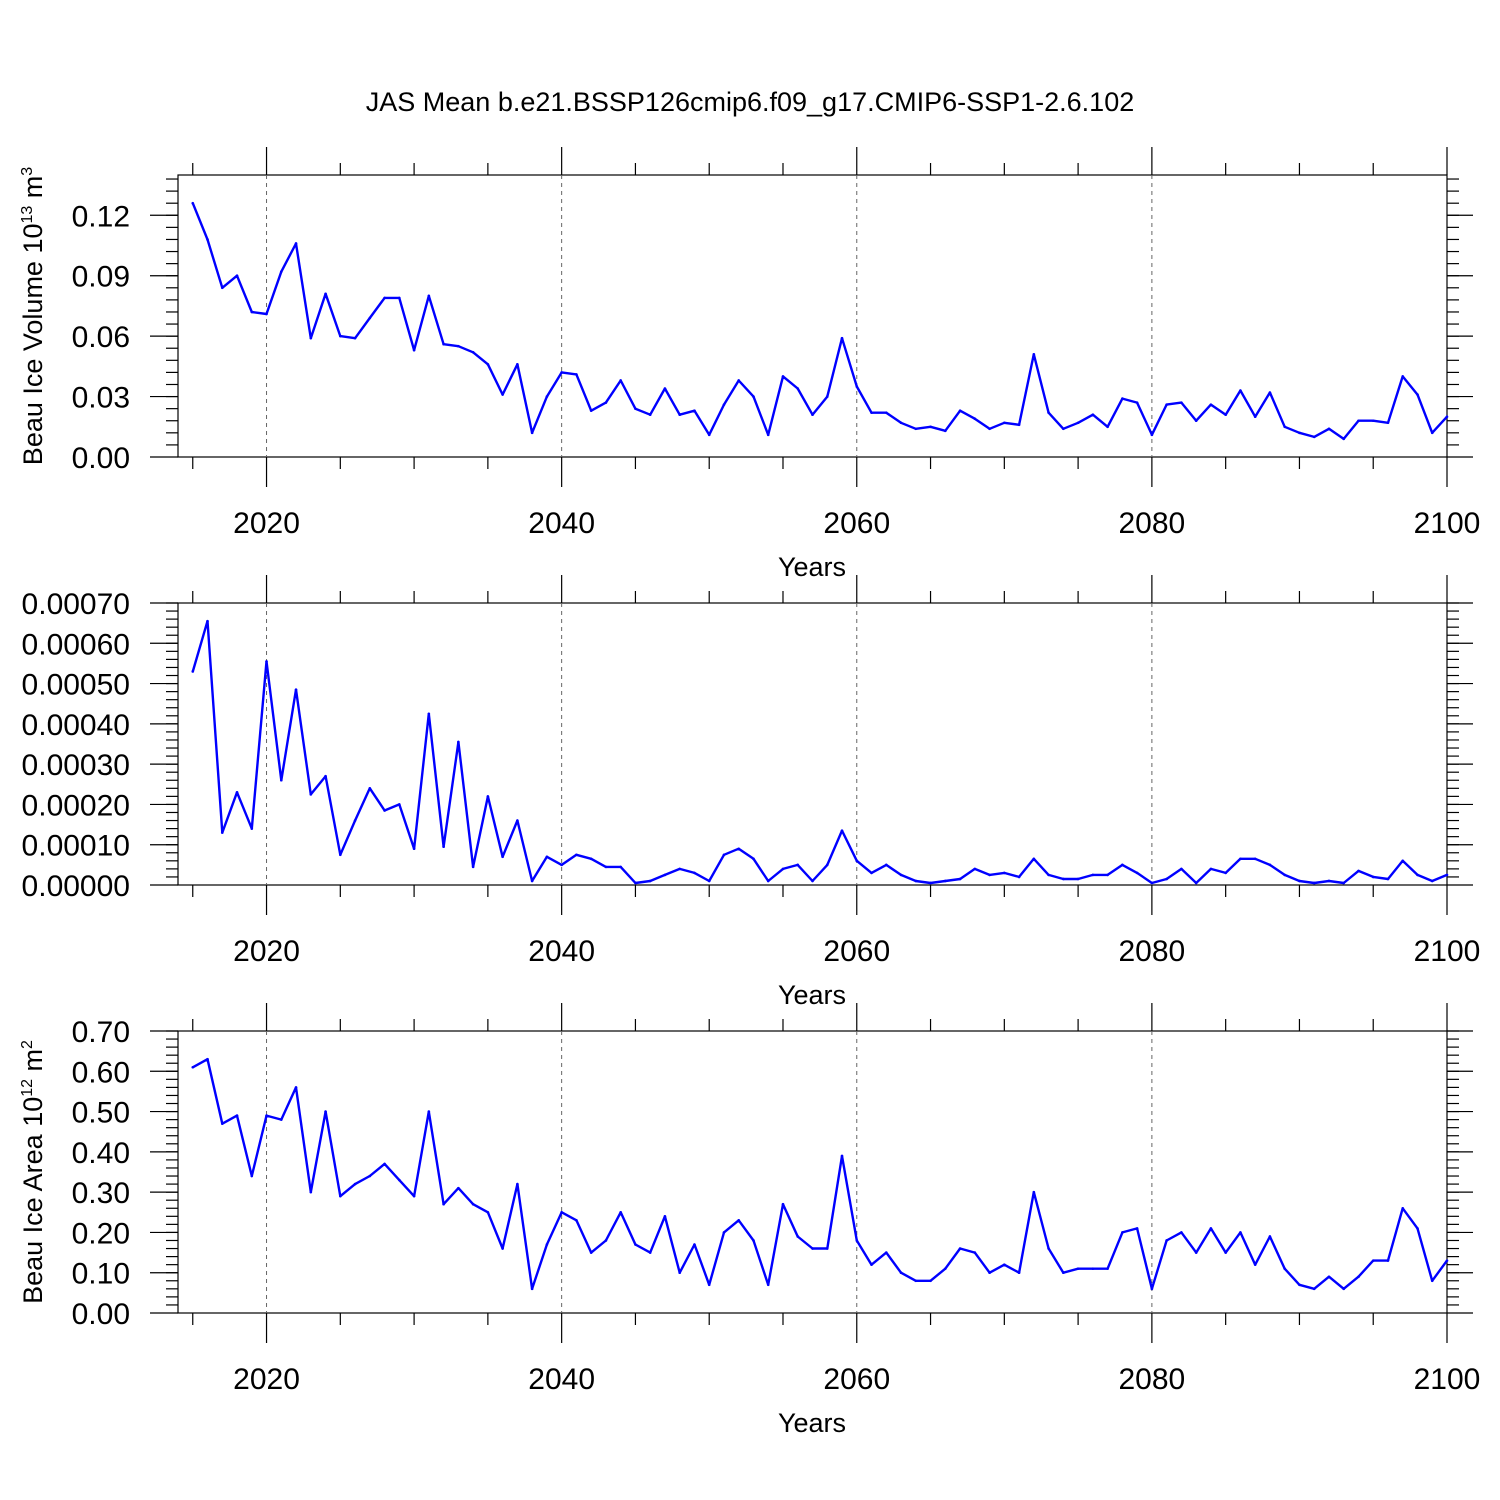  I want to click on y-axis-title: Beau Ice Volume 1013 m3, so click(33, 316).